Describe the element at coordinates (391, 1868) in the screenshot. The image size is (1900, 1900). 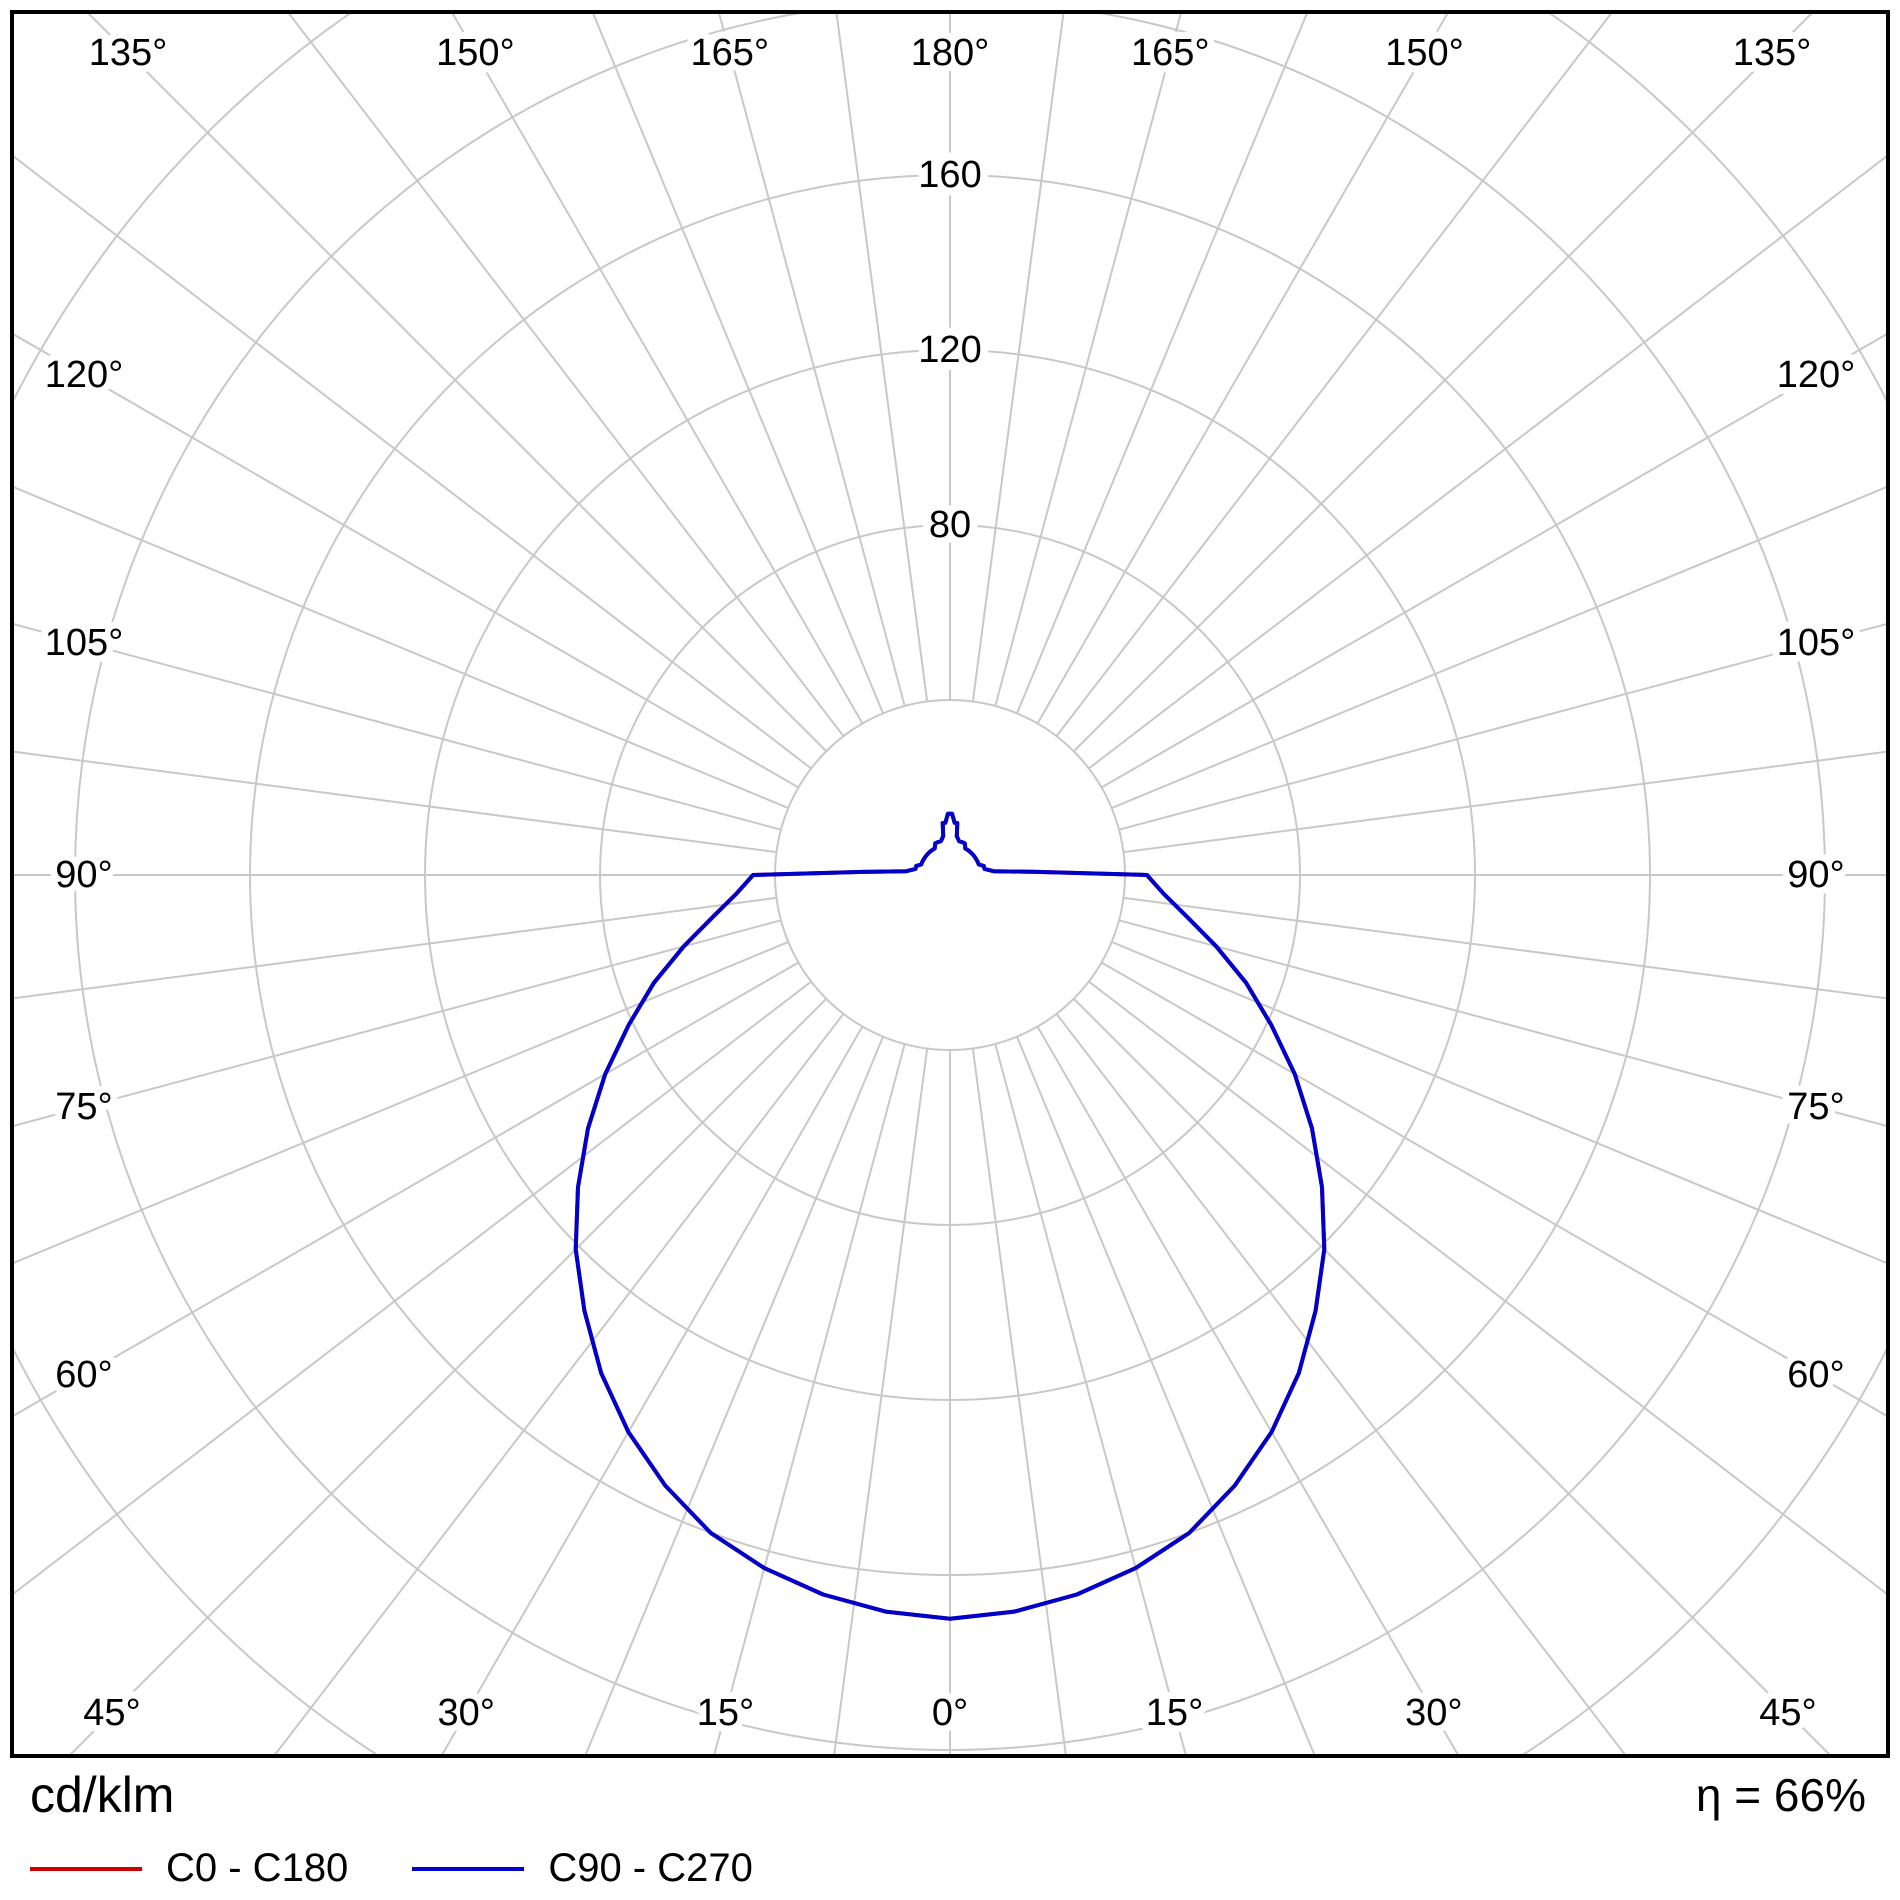
I see `legend: C0 - C180 C90 - C270` at that location.